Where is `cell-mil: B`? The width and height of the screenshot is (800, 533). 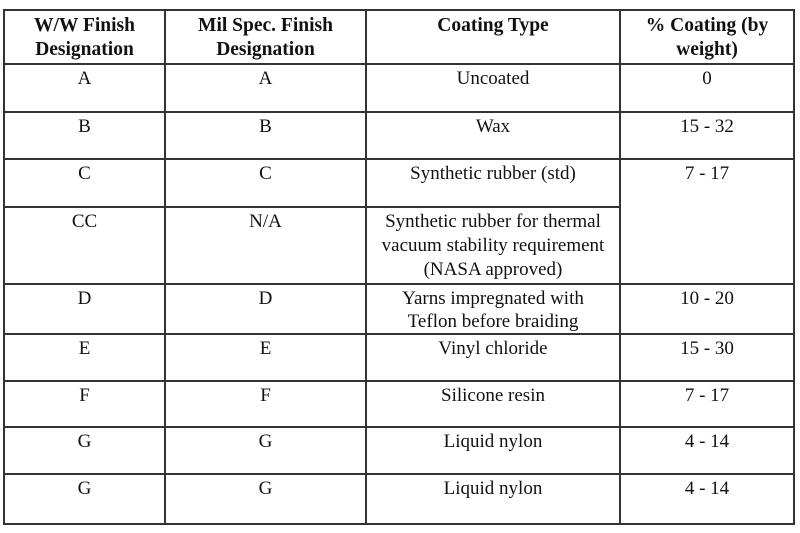
cell-mil: B is located at coordinates (265, 135).